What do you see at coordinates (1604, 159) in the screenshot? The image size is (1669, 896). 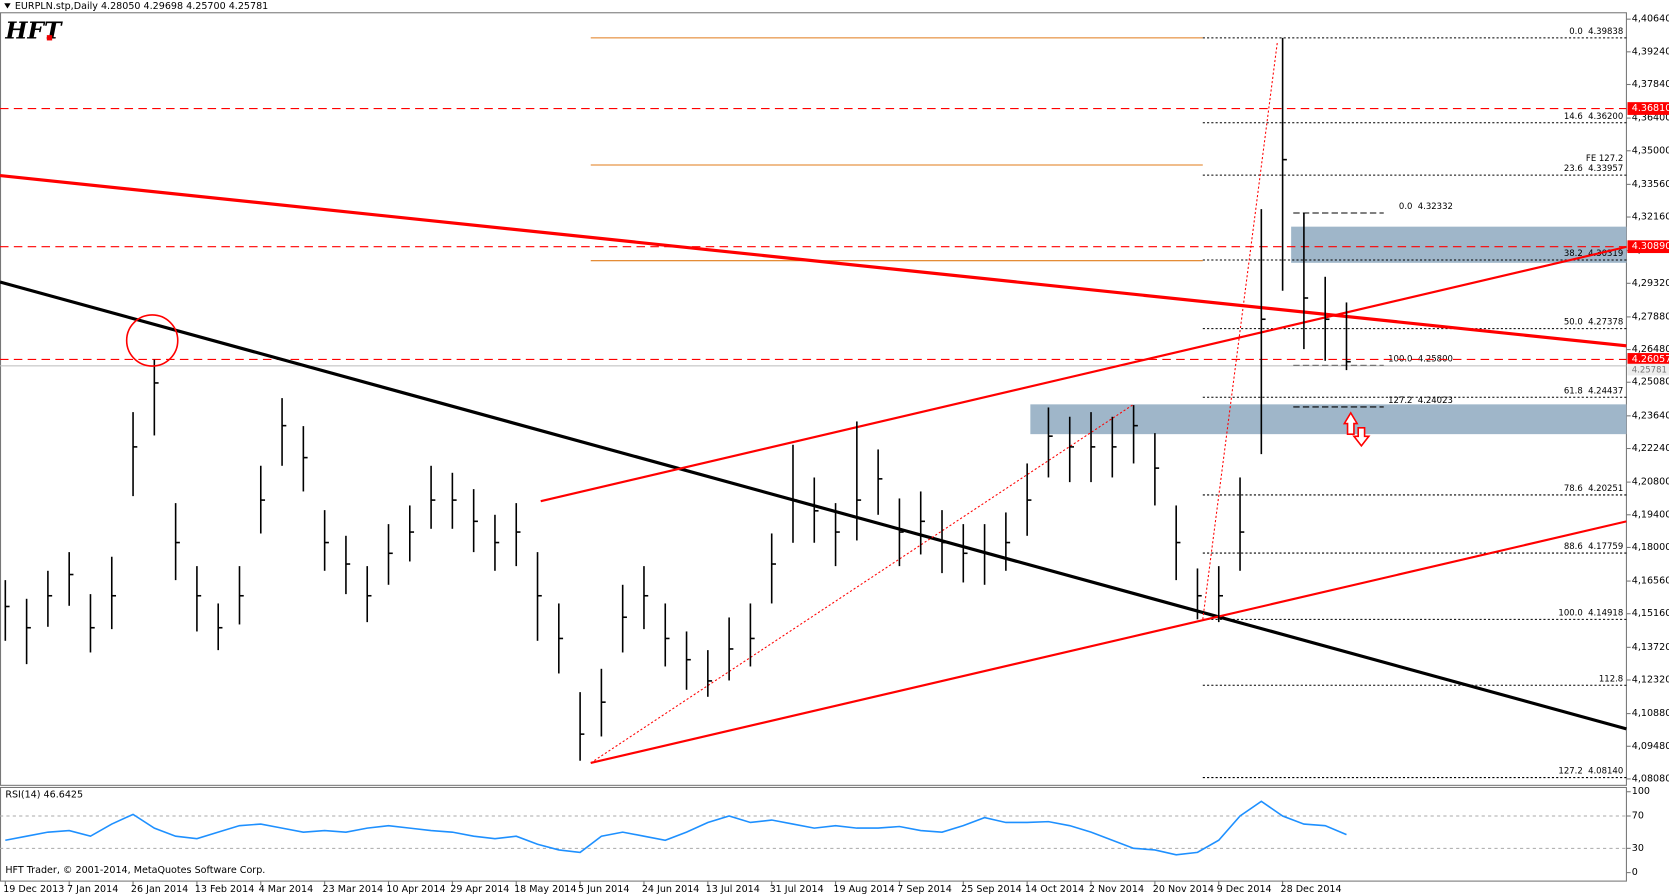 I see `fibo-label: FE 127.2` at bounding box center [1604, 159].